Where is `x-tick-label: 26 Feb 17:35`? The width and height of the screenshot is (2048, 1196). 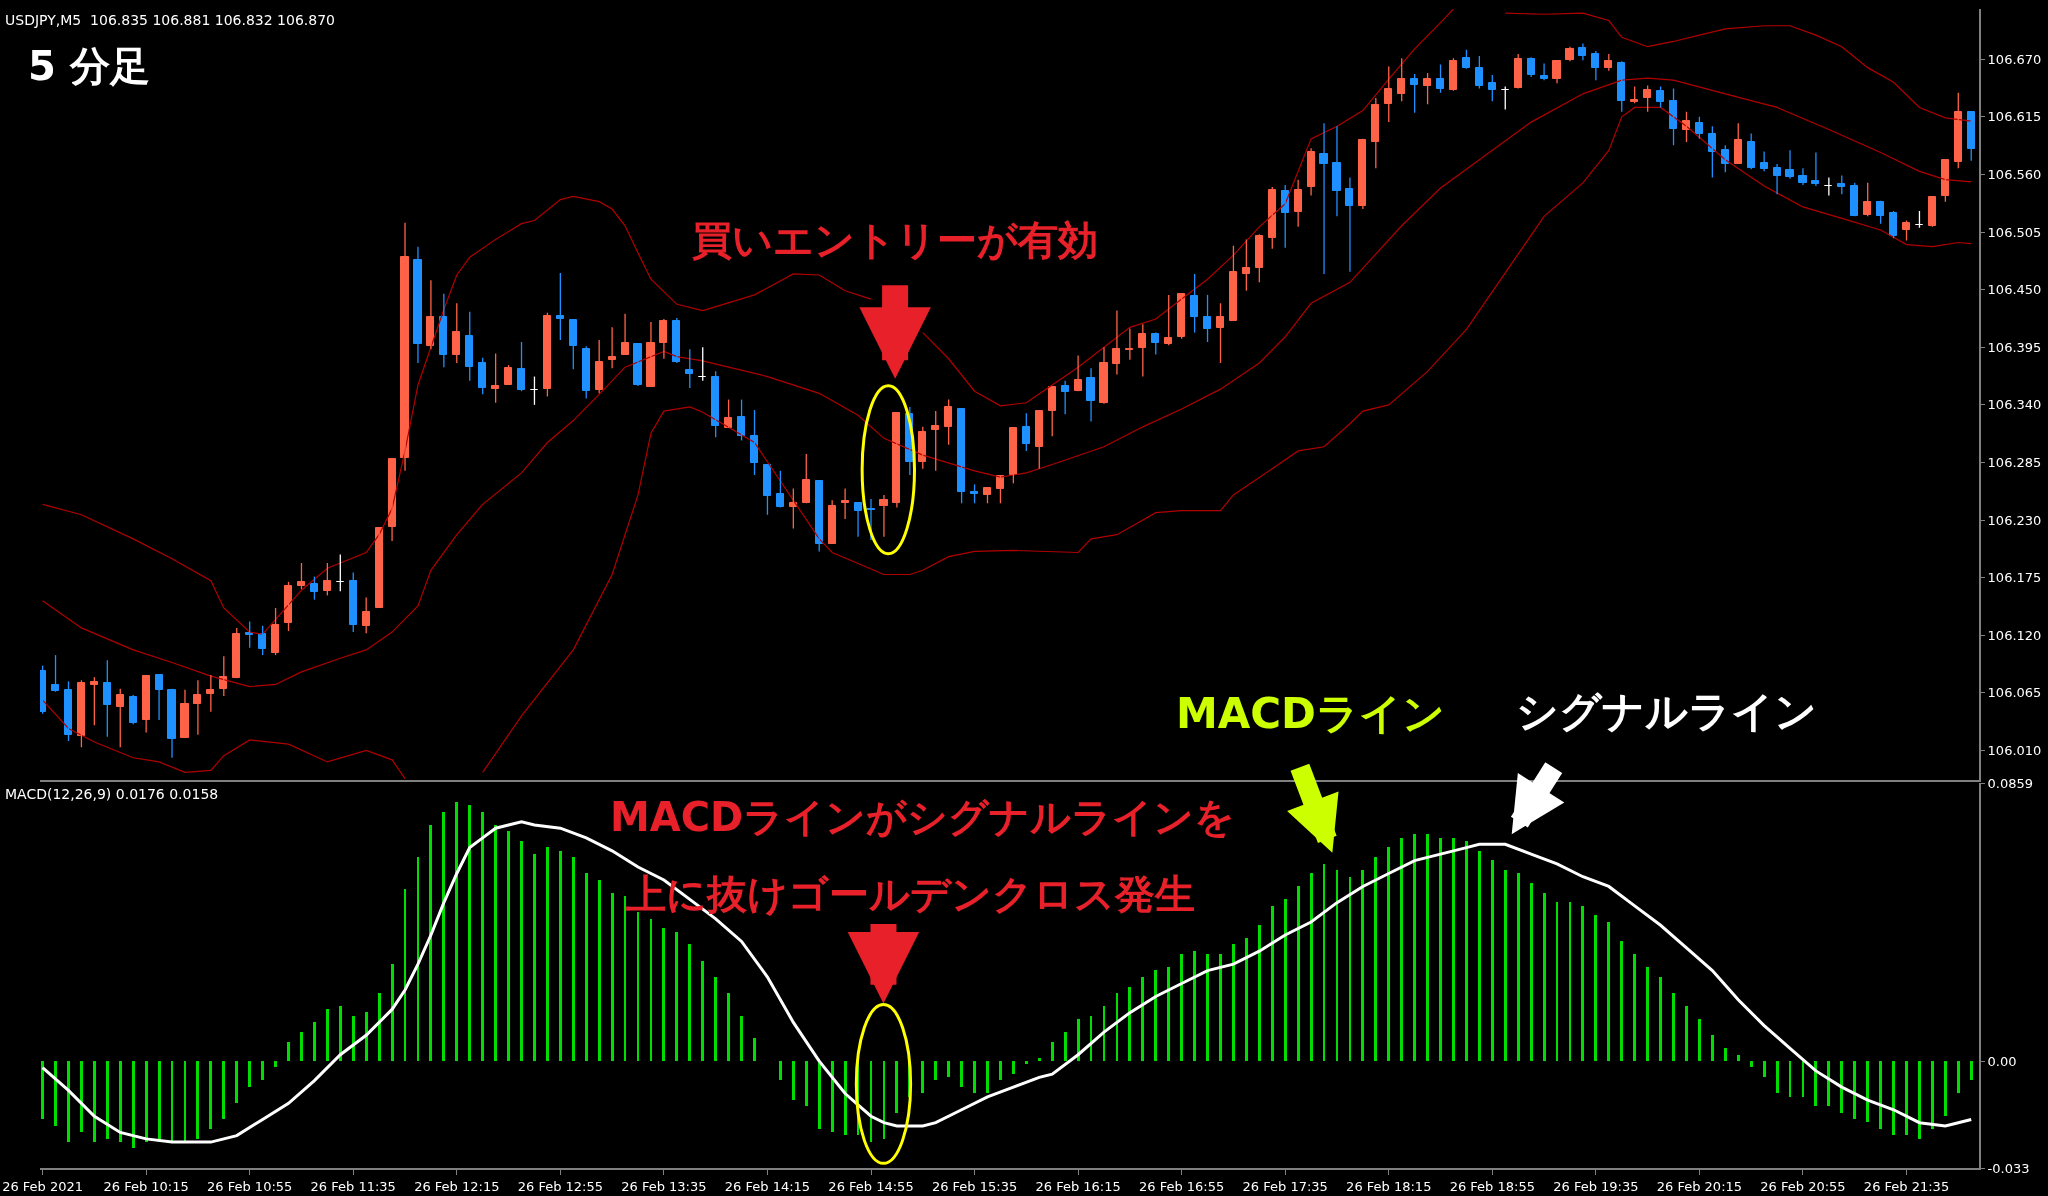
x-tick-label: 26 Feb 17:35 is located at coordinates (1285, 1186).